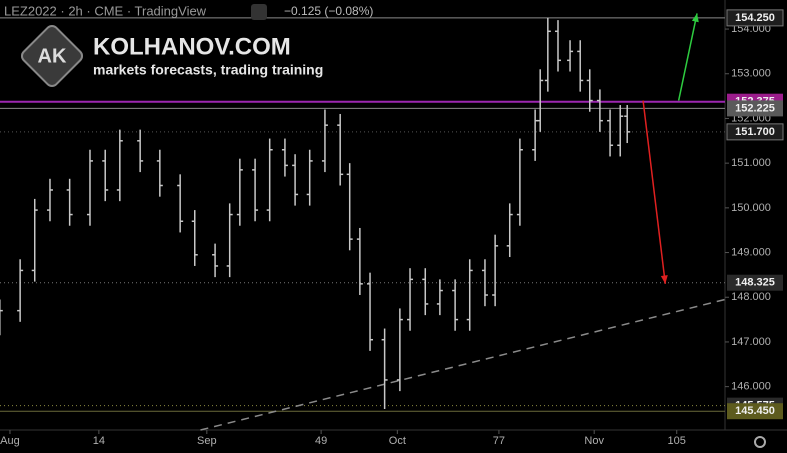 The height and width of the screenshot is (453, 787). What do you see at coordinates (751, 342) in the screenshot?
I see `y-tick-label: 147.000` at bounding box center [751, 342].